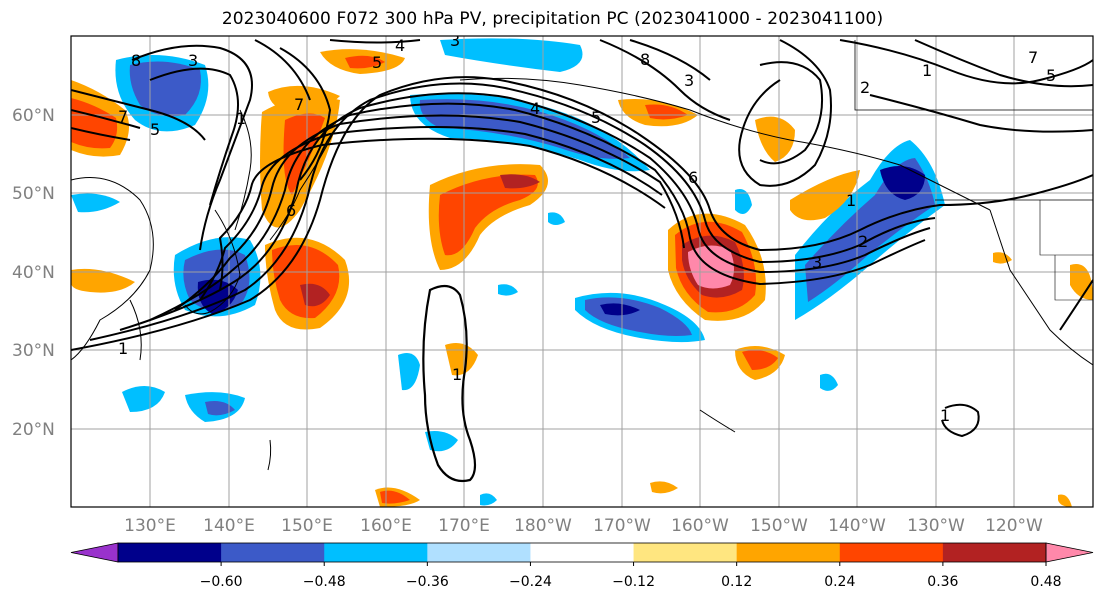  I want to click on lon-label: 150°W, so click(779, 526).